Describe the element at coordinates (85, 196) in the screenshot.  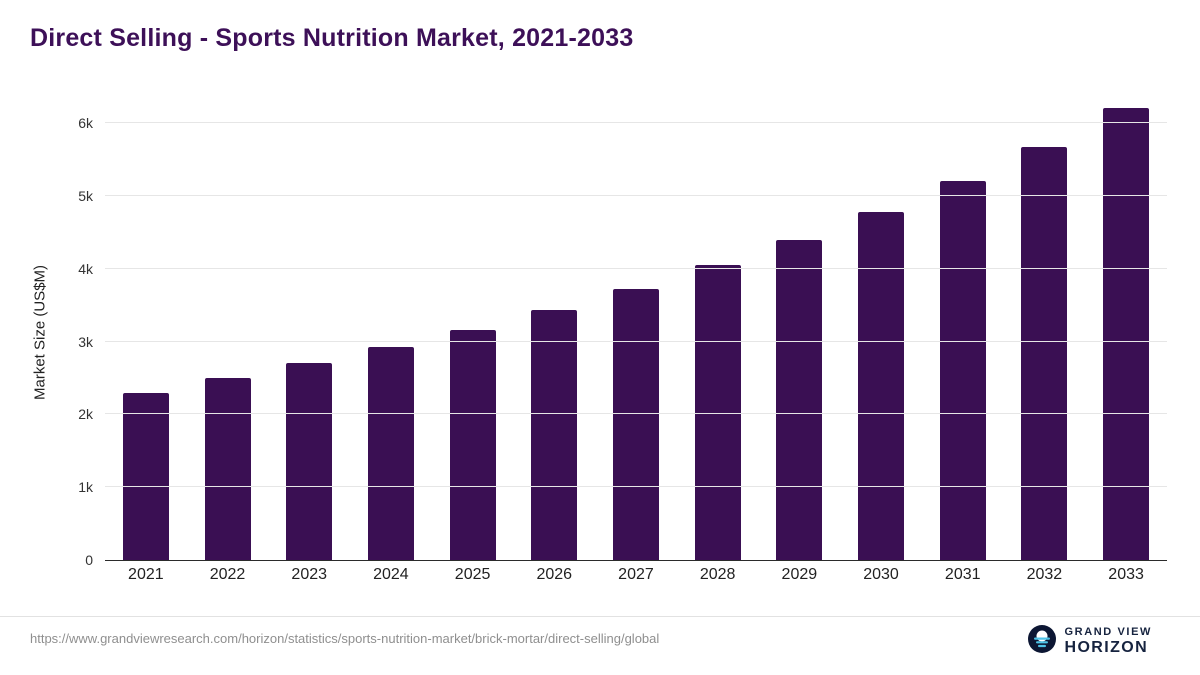
I see `y-tick-label-5k: 5k` at that location.